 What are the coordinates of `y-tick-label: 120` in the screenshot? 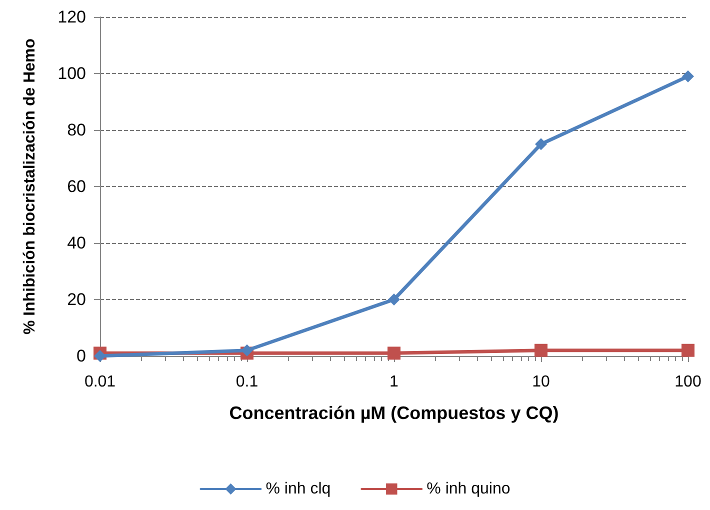 It's located at (72, 17).